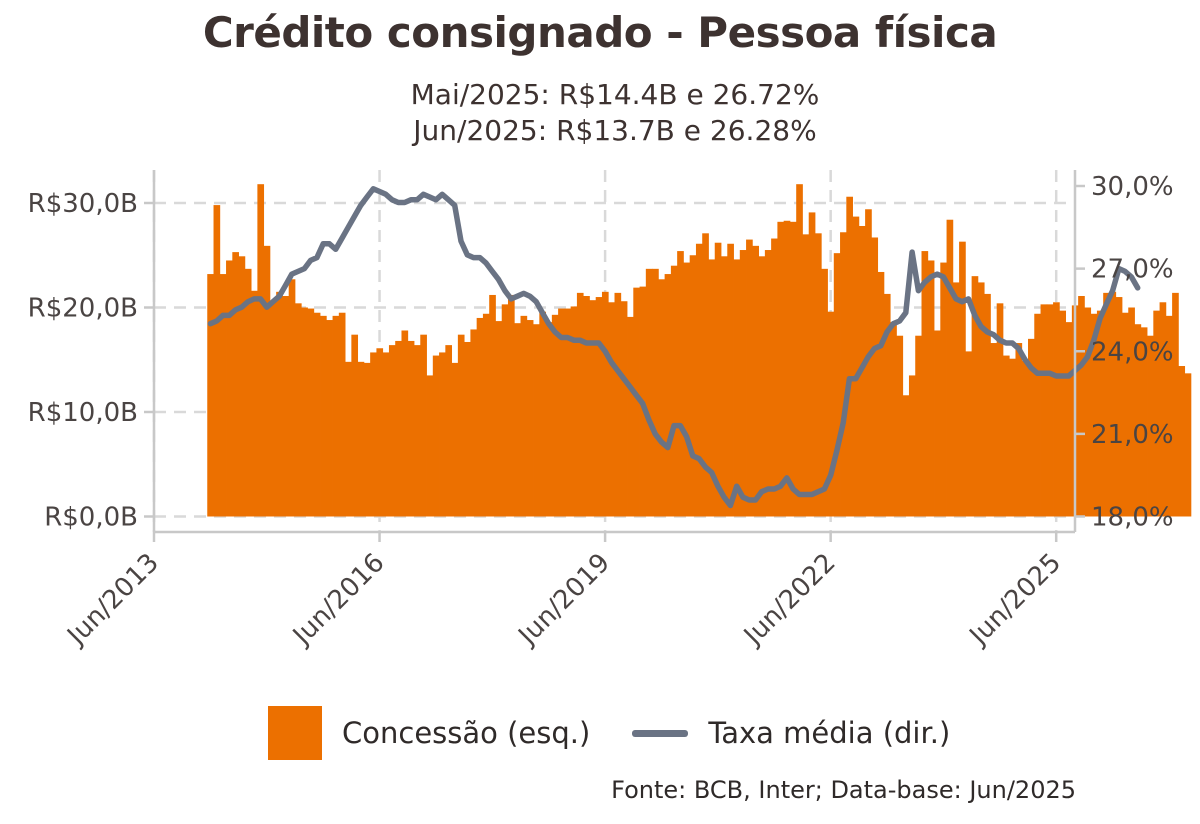 This screenshot has height=824, width=1200. I want to click on chart-subtitle-line-2: Jun/2025: R$13.7B e 26.28%, so click(615, 130).